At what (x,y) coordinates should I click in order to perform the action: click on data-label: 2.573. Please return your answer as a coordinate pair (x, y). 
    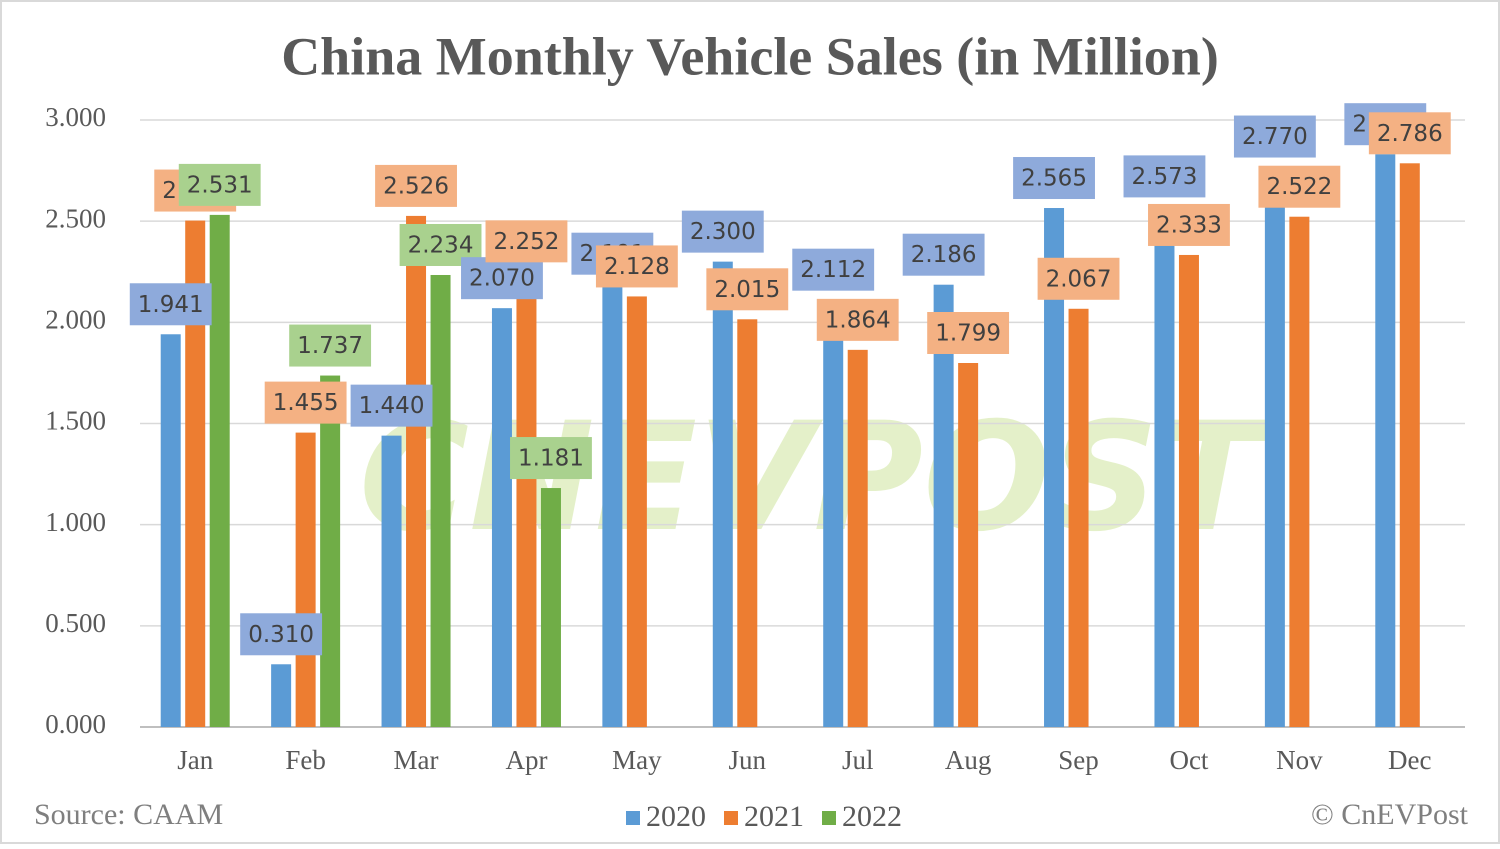
    Looking at the image, I should click on (1165, 177).